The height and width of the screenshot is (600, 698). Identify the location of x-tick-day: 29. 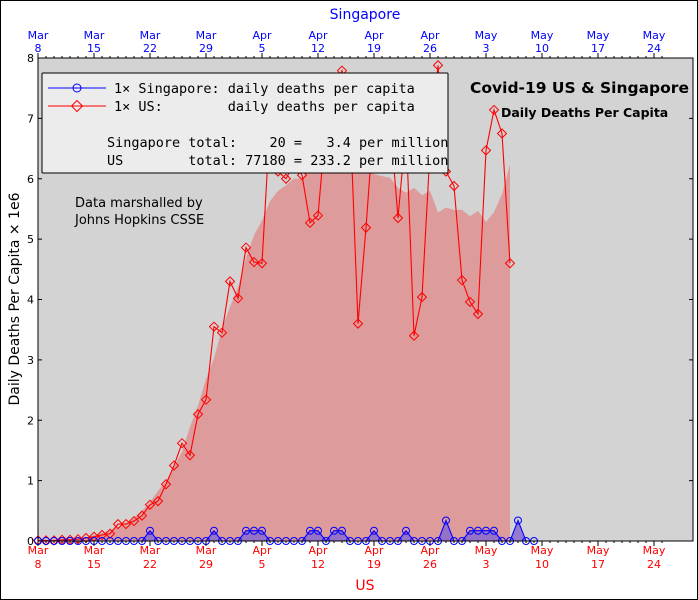
(206, 564).